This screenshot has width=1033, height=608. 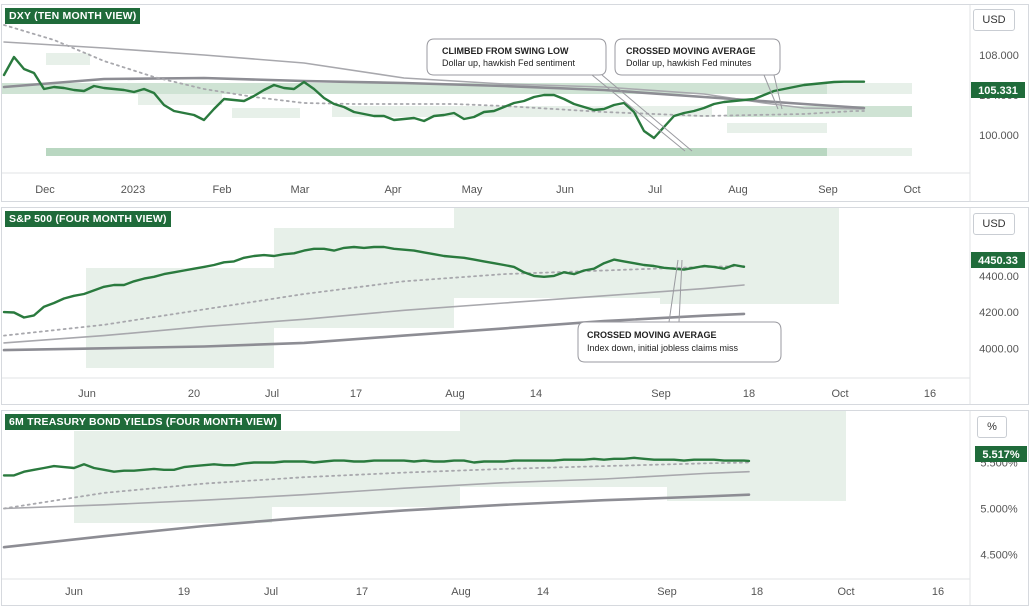 I want to click on dxy-unit-button: USD, so click(x=994, y=20).